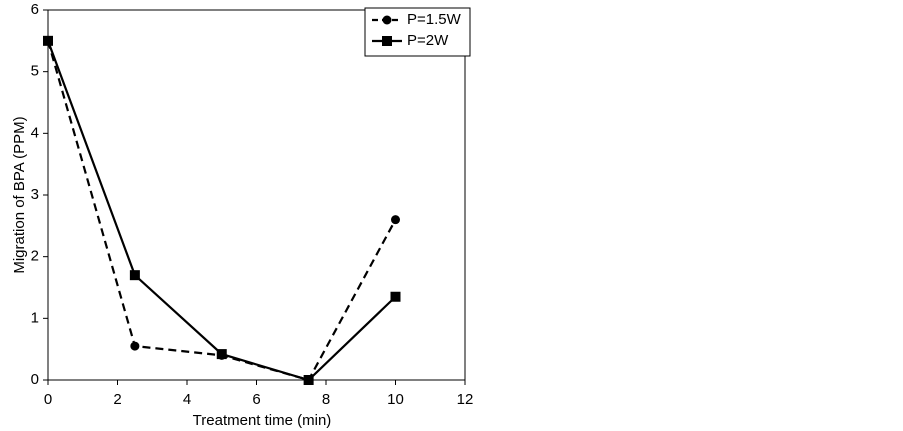 This screenshot has width=903, height=431. I want to click on y-tick-label: 2, so click(35, 256).